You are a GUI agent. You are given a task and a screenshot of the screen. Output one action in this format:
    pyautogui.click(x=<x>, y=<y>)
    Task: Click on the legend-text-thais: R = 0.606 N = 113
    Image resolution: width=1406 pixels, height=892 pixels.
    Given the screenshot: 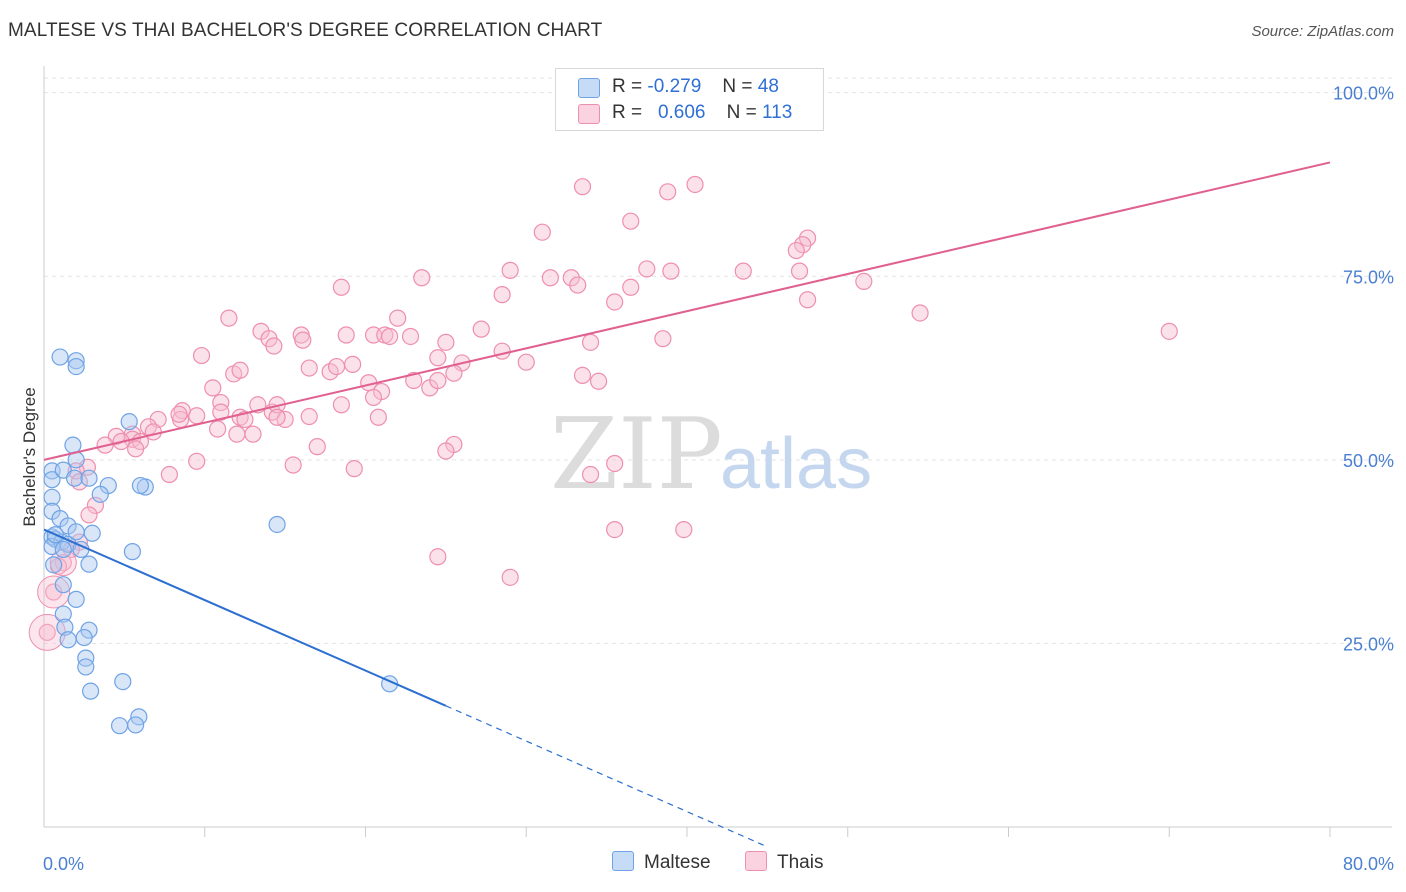 What is the action you would take?
    pyautogui.click(x=702, y=113)
    